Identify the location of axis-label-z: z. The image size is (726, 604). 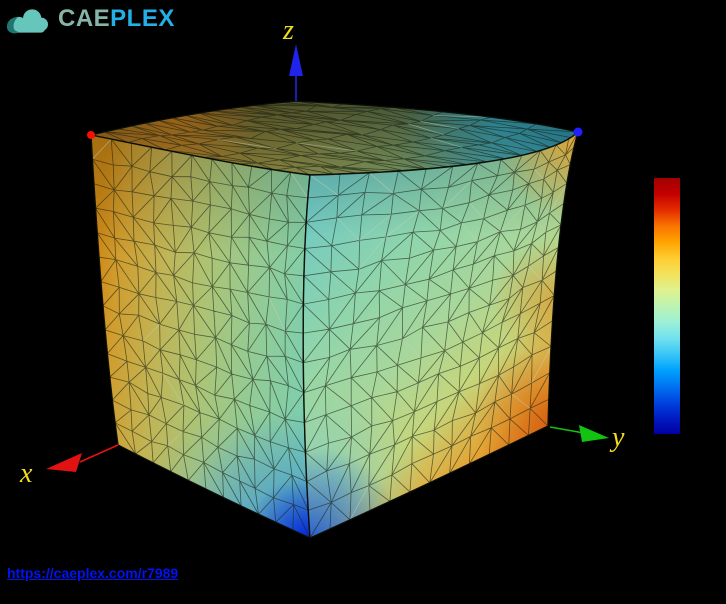
(288, 30).